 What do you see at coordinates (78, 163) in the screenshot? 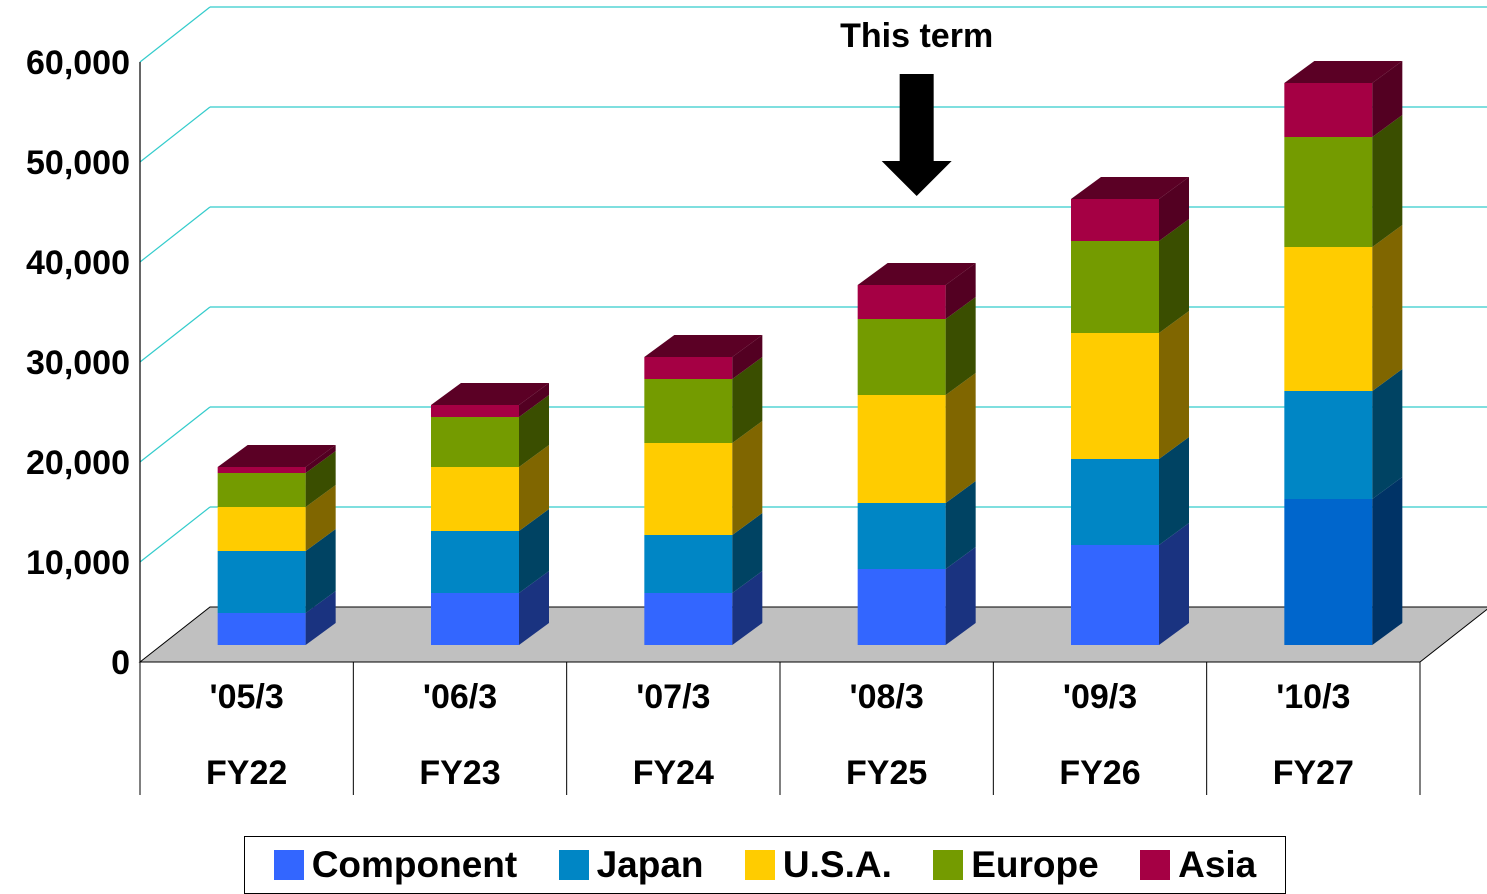
I see `y-tick-label: 50,000` at bounding box center [78, 163].